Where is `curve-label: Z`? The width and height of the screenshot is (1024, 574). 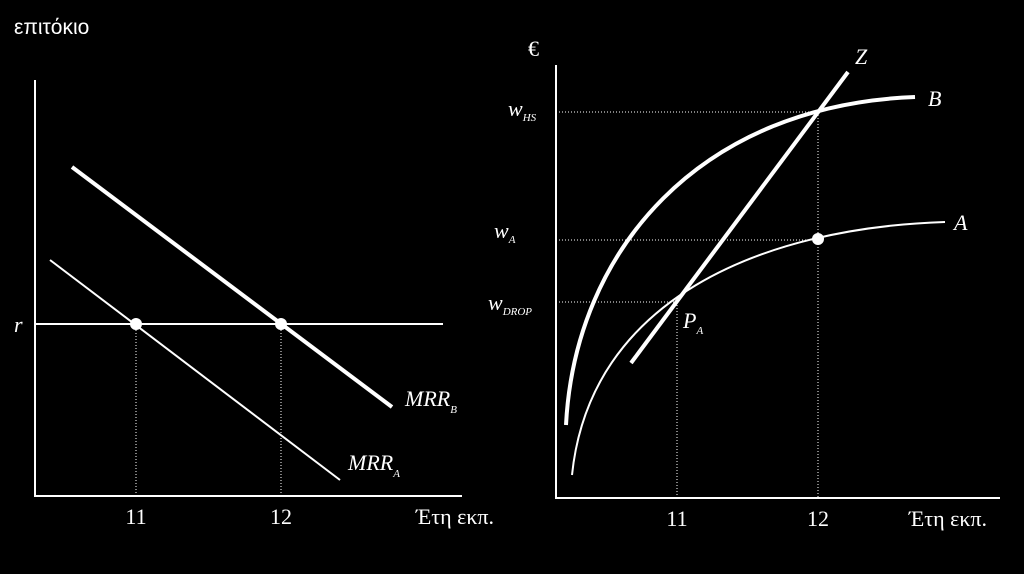
curve-label: Z is located at coordinates (861, 56).